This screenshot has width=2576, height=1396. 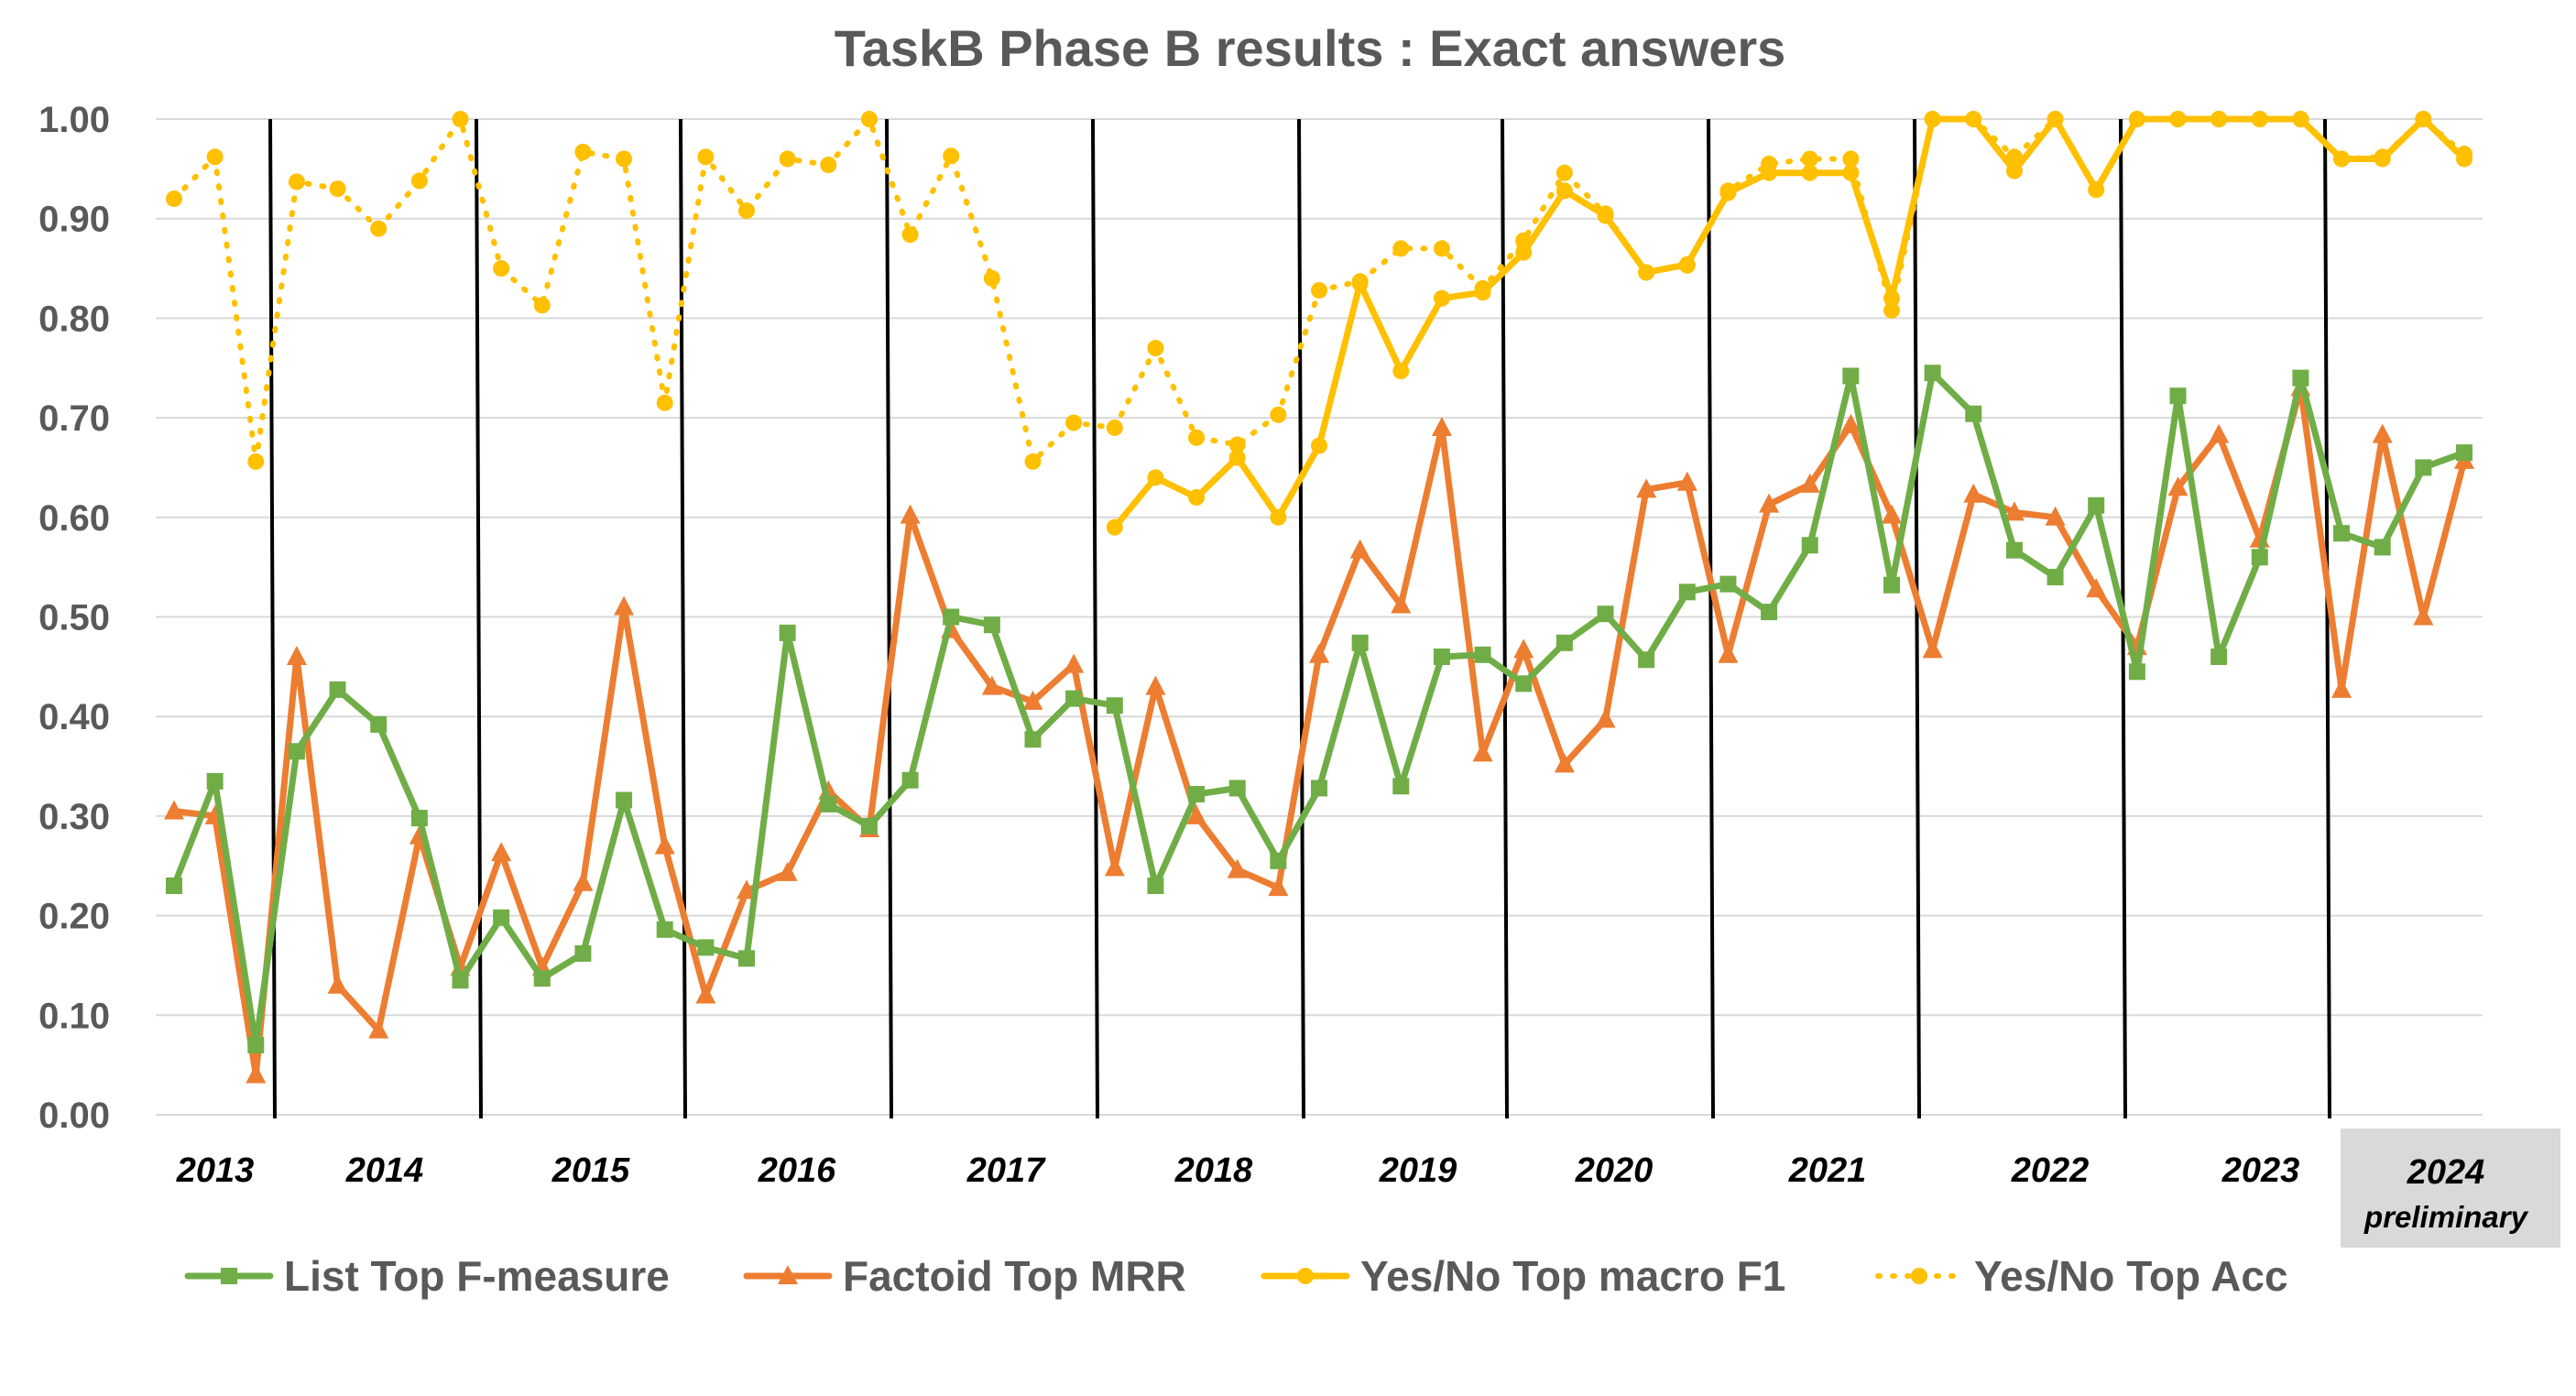 What do you see at coordinates (2446, 1217) in the screenshot?
I see `year-sublabel: preliminary` at bounding box center [2446, 1217].